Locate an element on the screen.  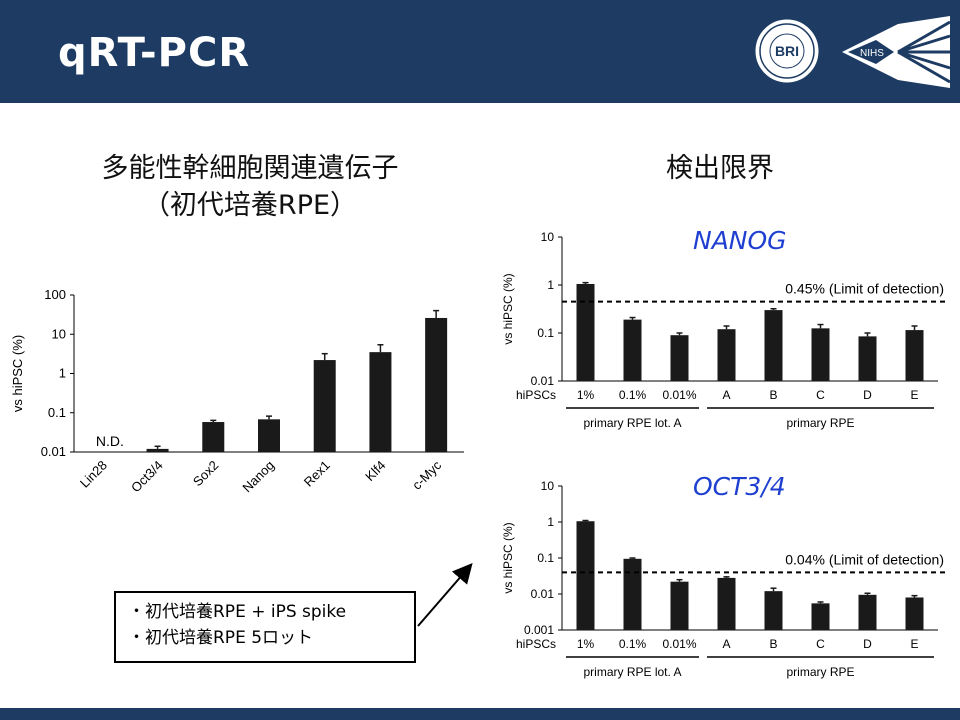
nihs-logo-text: NIHS is located at coordinates (872, 53).